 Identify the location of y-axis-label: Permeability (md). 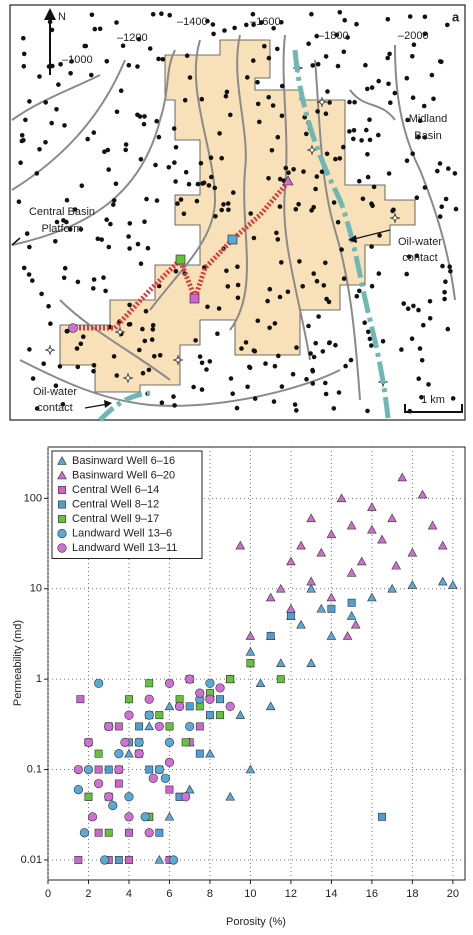
(18, 663).